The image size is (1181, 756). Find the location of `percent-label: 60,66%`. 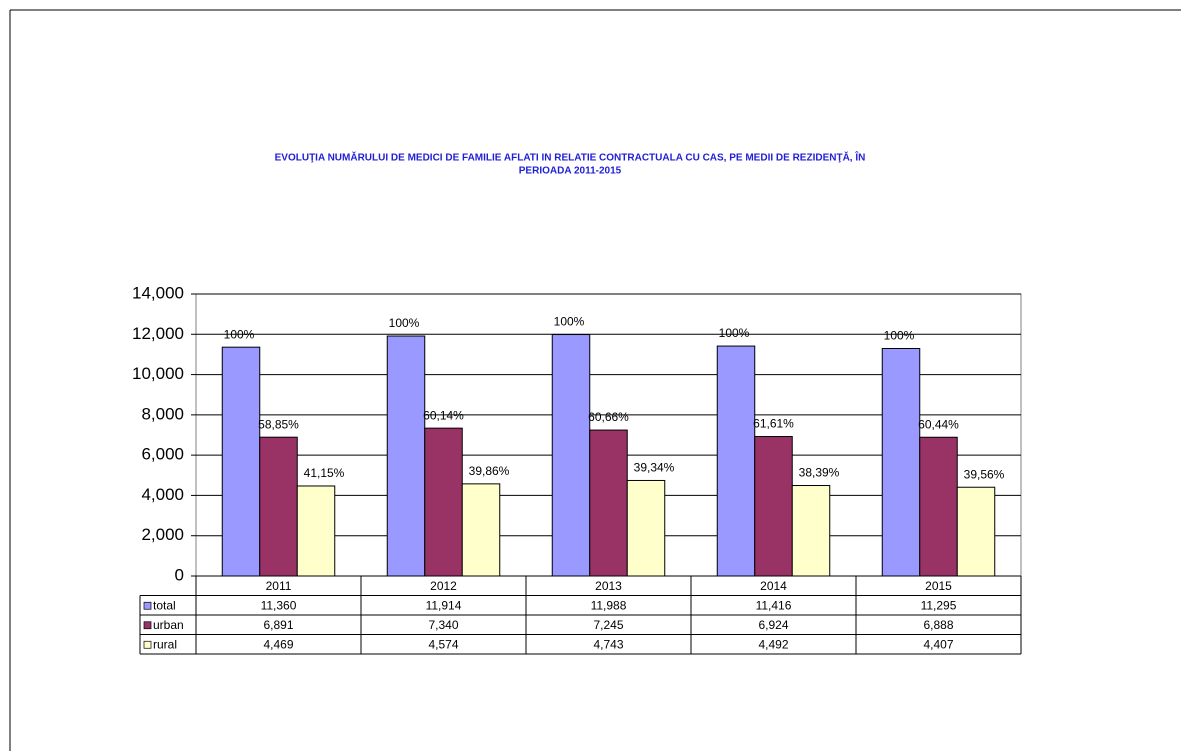

percent-label: 60,66% is located at coordinates (608, 417).